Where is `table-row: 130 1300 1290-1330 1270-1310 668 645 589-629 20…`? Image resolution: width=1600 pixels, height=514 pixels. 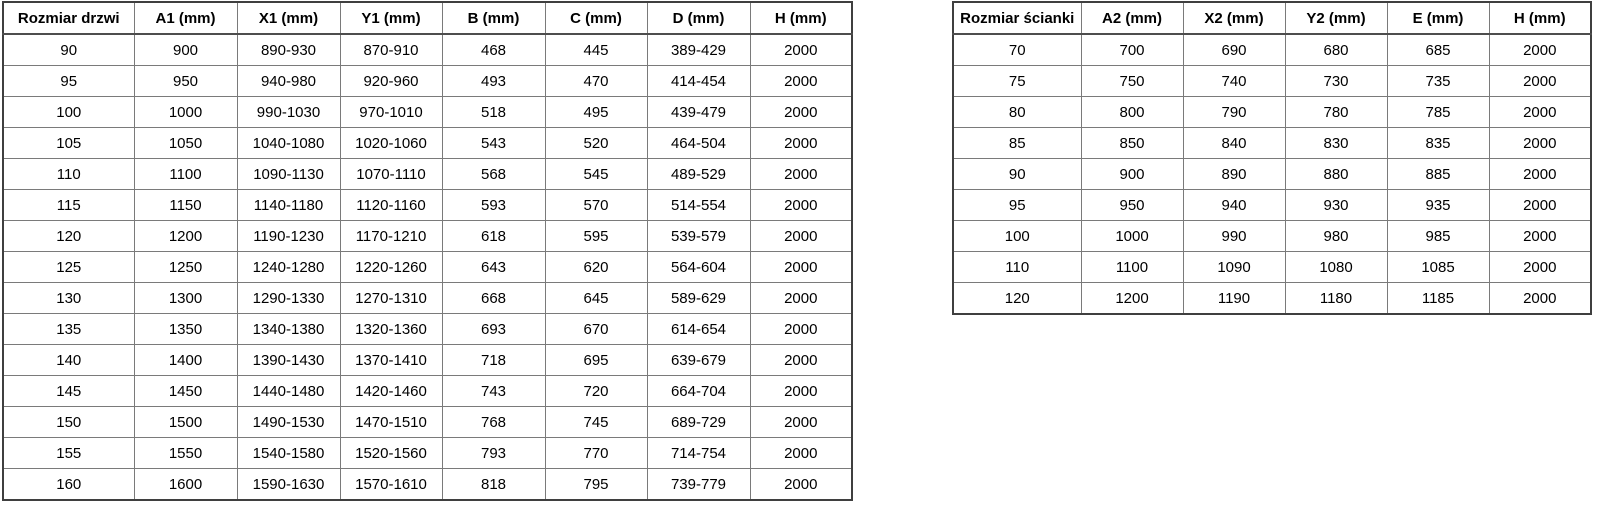 table-row: 130 1300 1290-1330 1270-1310 668 645 589-629 20… is located at coordinates (427, 298).